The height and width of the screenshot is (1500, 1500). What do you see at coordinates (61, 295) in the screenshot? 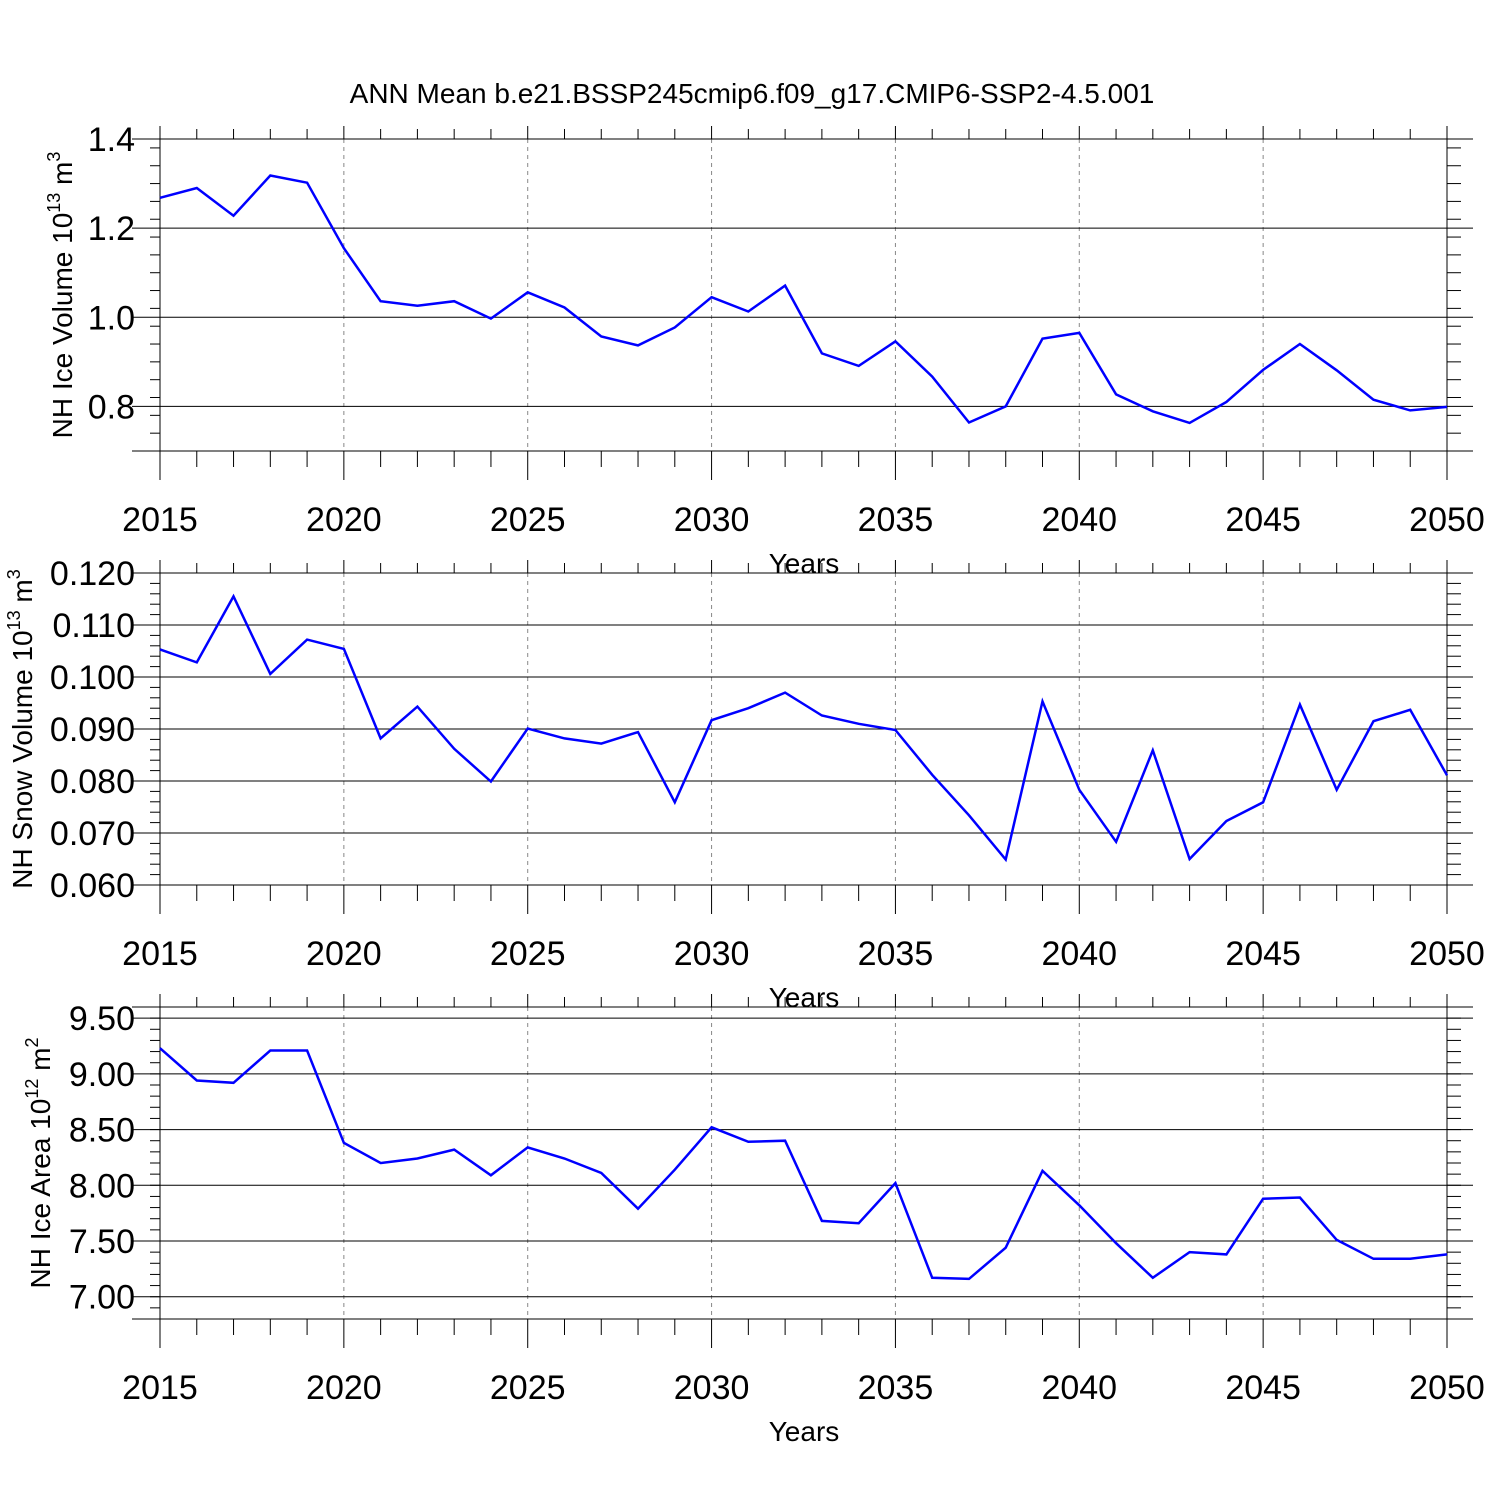
I see `y-axis-label: NH Ice Volume 1013 m3` at bounding box center [61, 295].